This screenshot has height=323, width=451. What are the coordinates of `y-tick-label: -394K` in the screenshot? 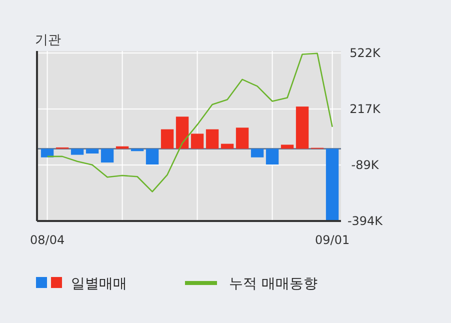 It's located at (365, 221).